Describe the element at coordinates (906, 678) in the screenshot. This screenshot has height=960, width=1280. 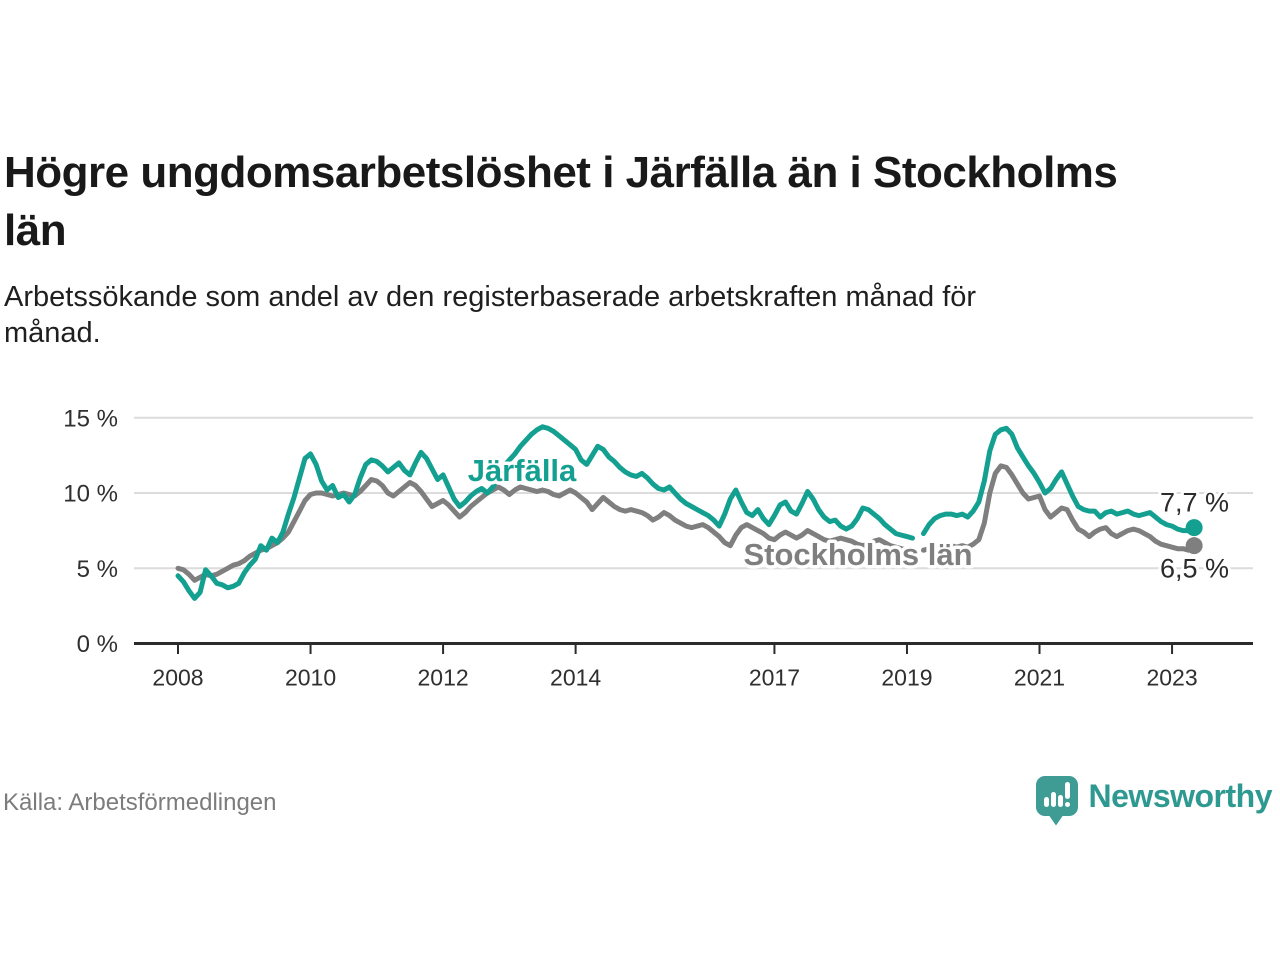
I see `x-tick-label-2019: 2019` at that location.